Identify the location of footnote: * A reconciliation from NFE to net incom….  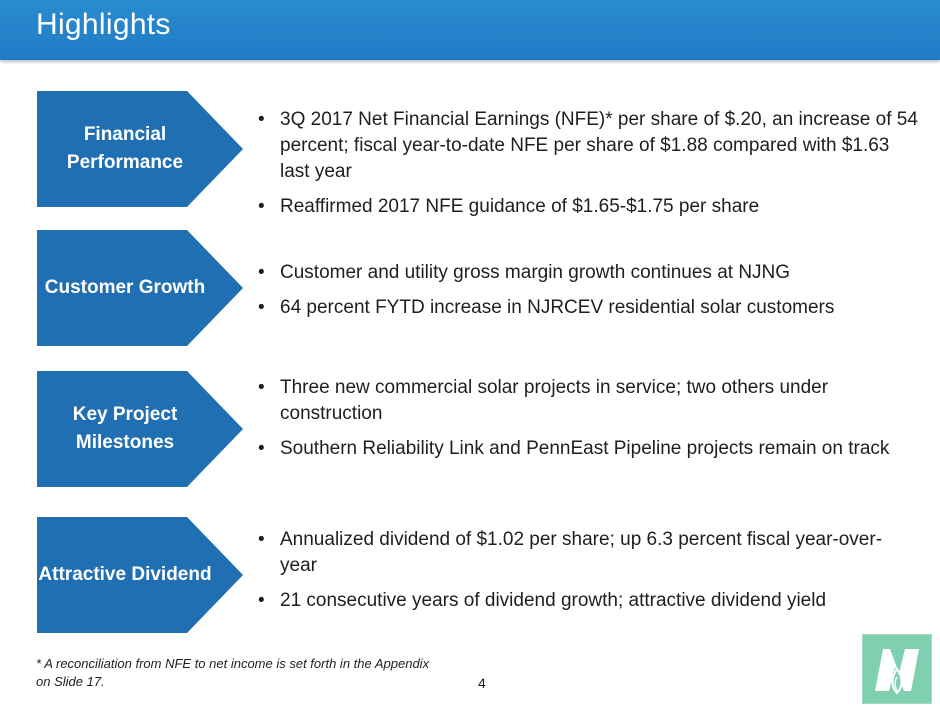
(233, 672).